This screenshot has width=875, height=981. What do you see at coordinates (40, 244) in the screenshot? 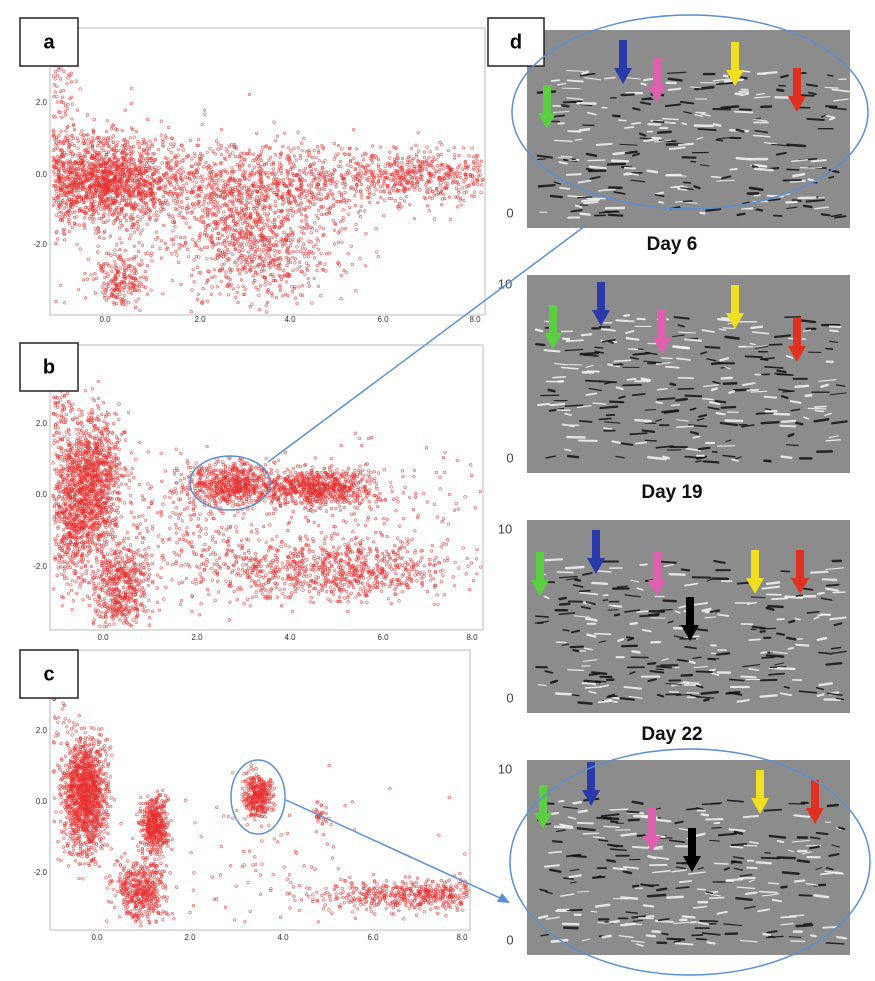
I see `y-tick-label: -2.0` at bounding box center [40, 244].